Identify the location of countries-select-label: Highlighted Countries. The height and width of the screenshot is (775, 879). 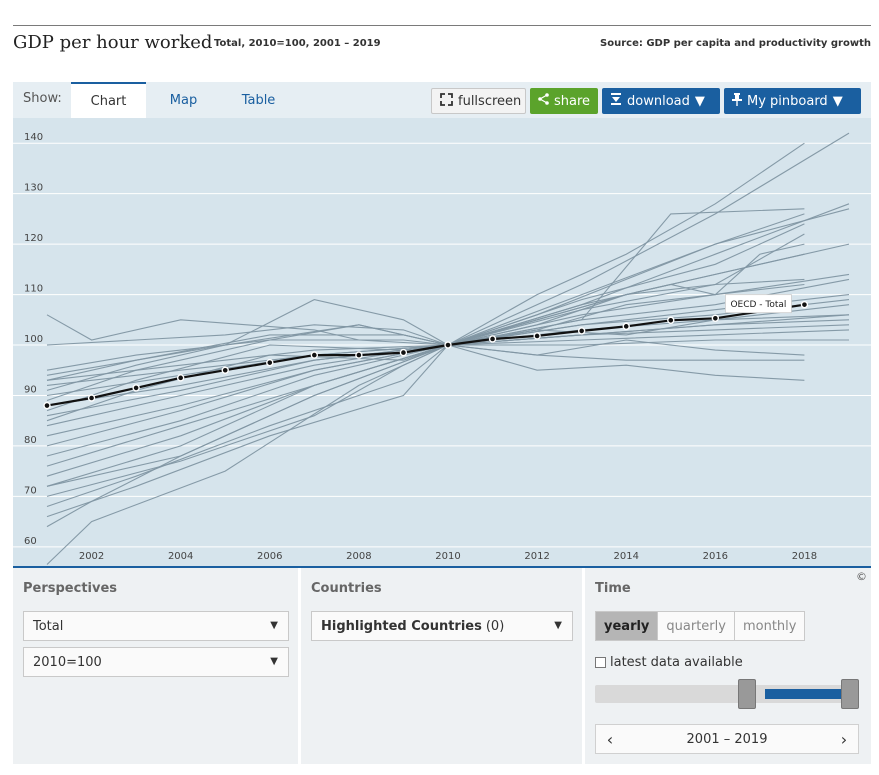
(401, 626).